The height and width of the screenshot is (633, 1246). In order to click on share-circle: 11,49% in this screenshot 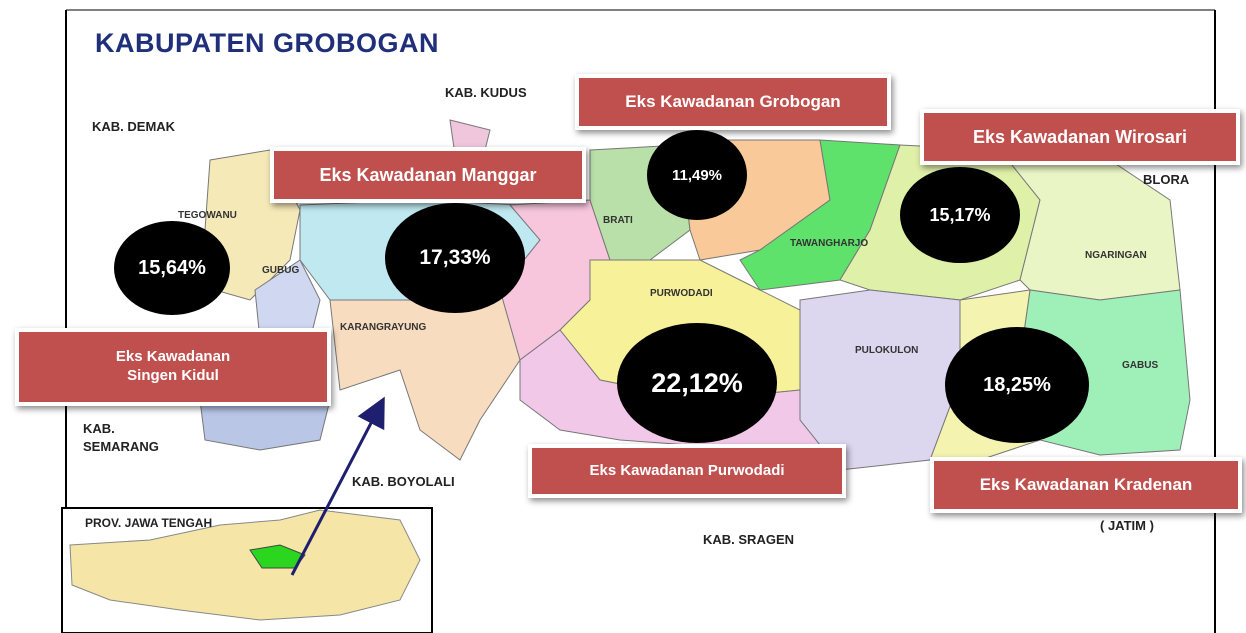, I will do `click(697, 175)`.